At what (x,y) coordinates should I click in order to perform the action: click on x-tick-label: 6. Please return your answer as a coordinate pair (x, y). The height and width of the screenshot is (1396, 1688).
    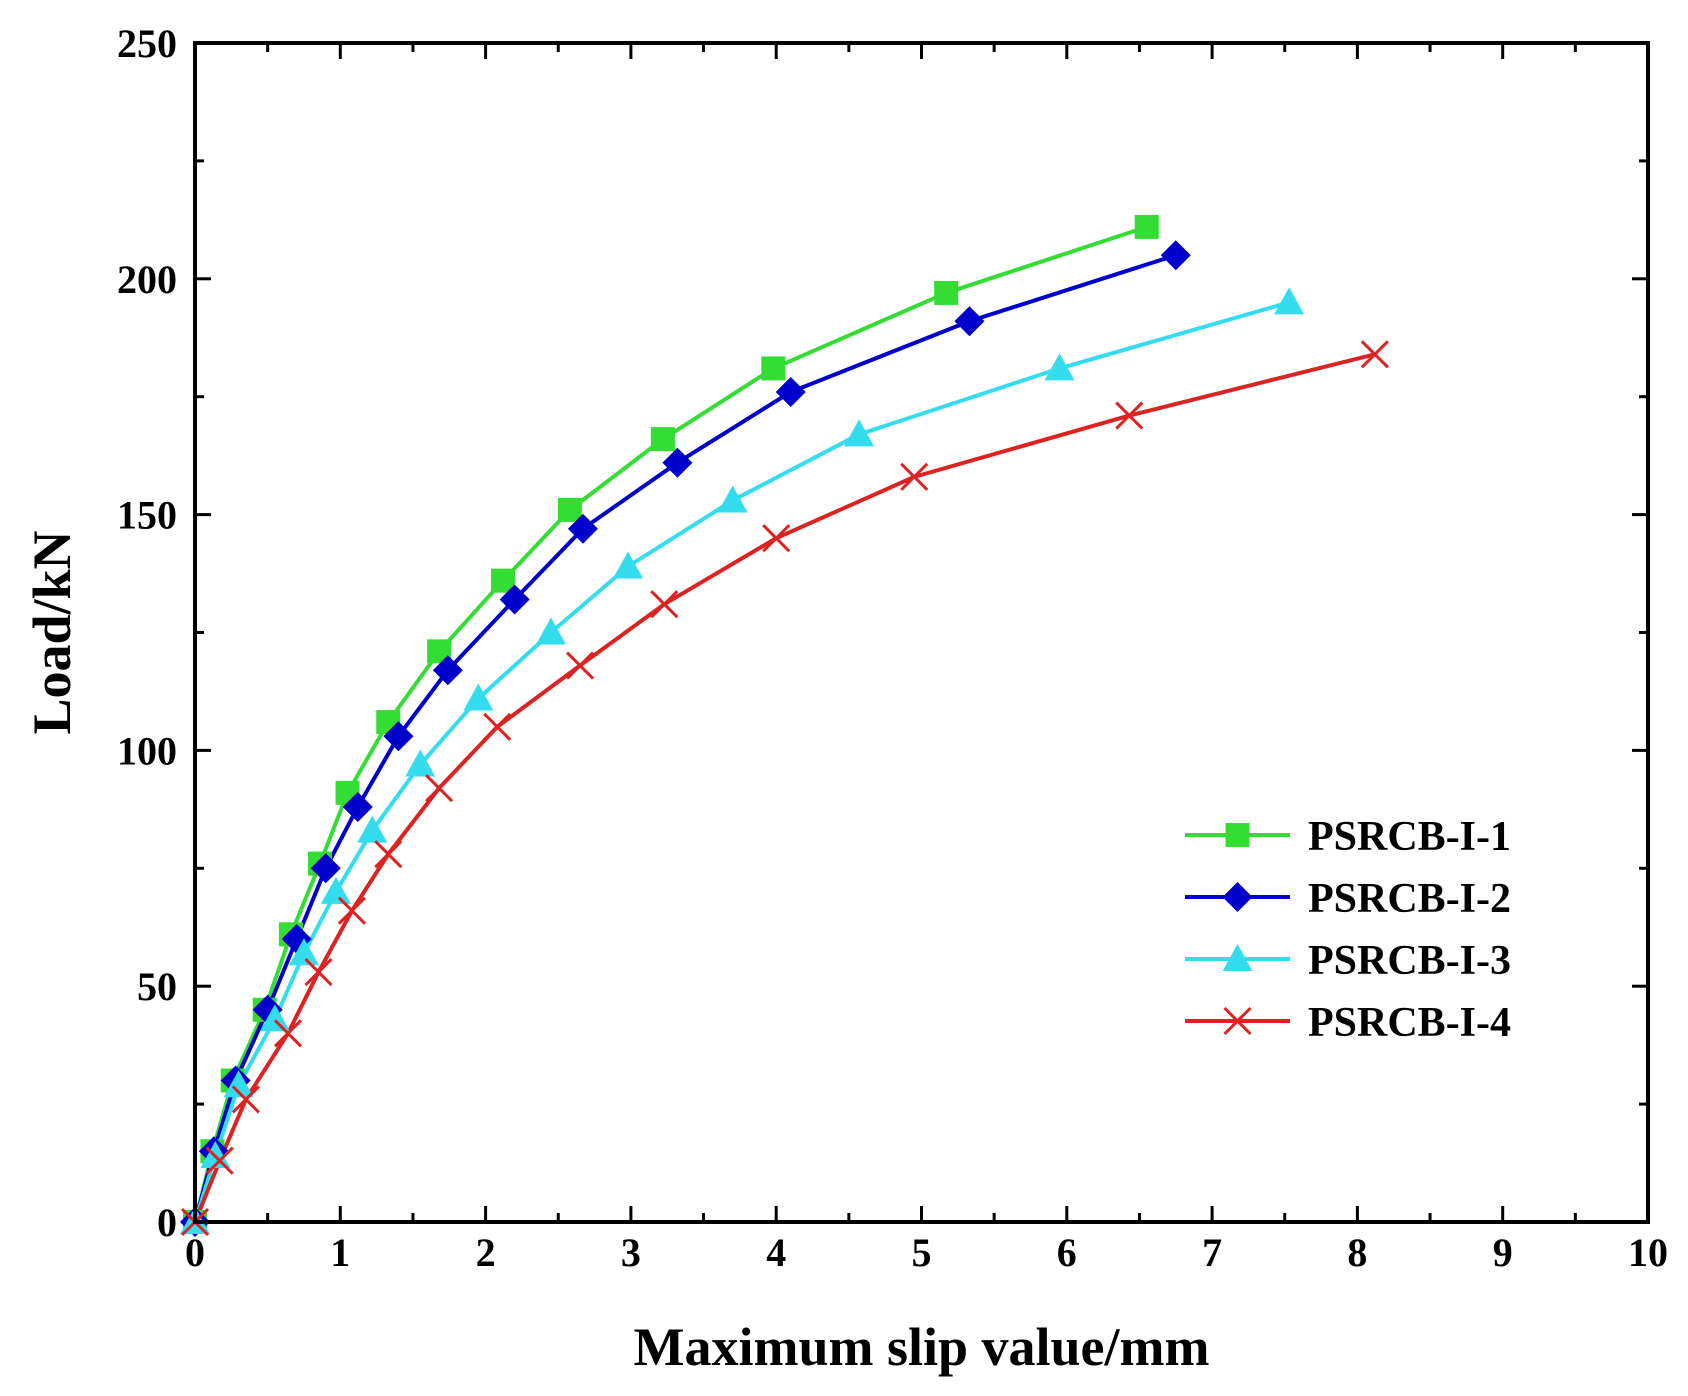
    Looking at the image, I should click on (1067, 1252).